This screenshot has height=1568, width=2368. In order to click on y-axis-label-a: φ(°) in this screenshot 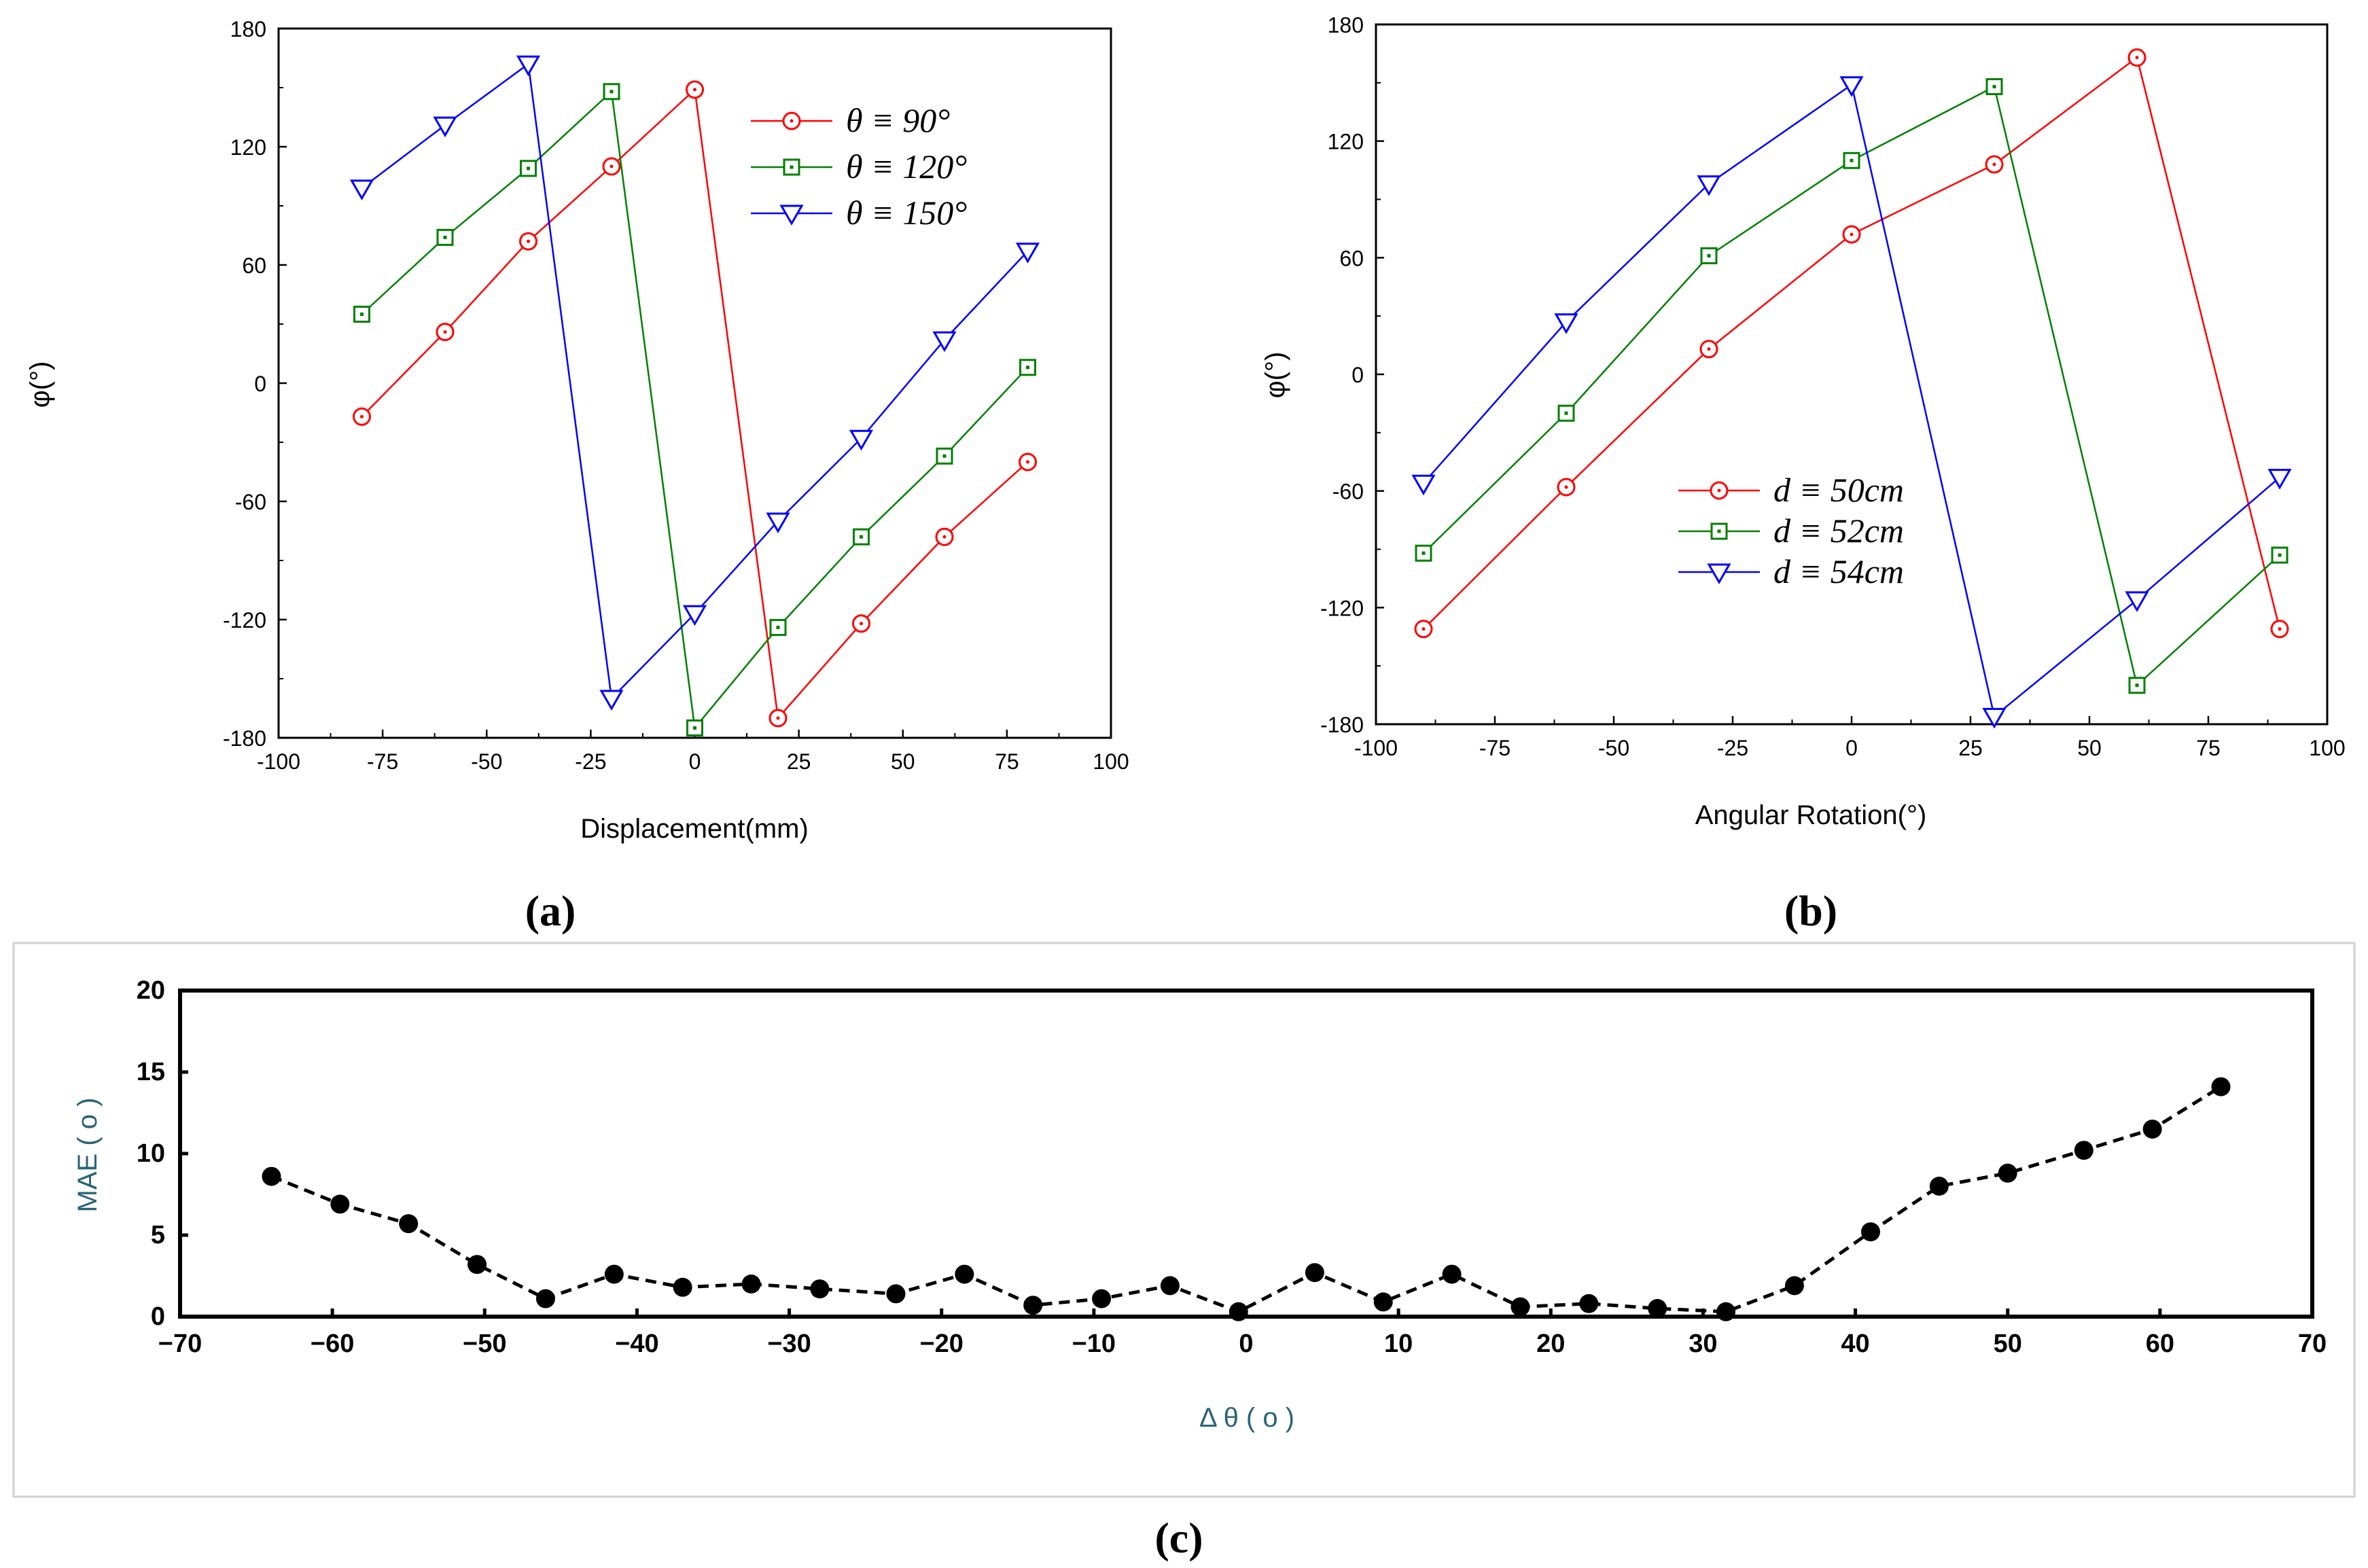, I will do `click(40, 385)`.